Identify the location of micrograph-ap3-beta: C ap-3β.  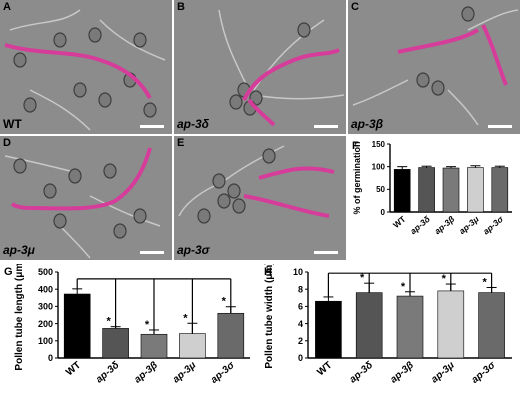
(434, 67).